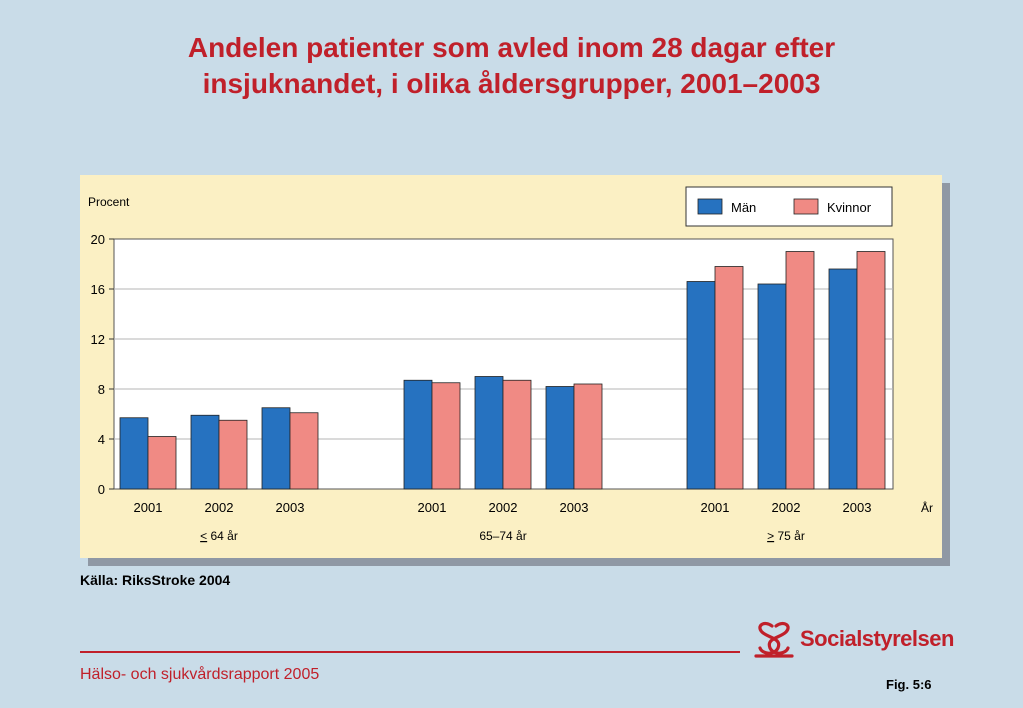 The height and width of the screenshot is (708, 1023). I want to click on socialstyrelsen-logo: Socialstyrelsen, so click(853, 639).